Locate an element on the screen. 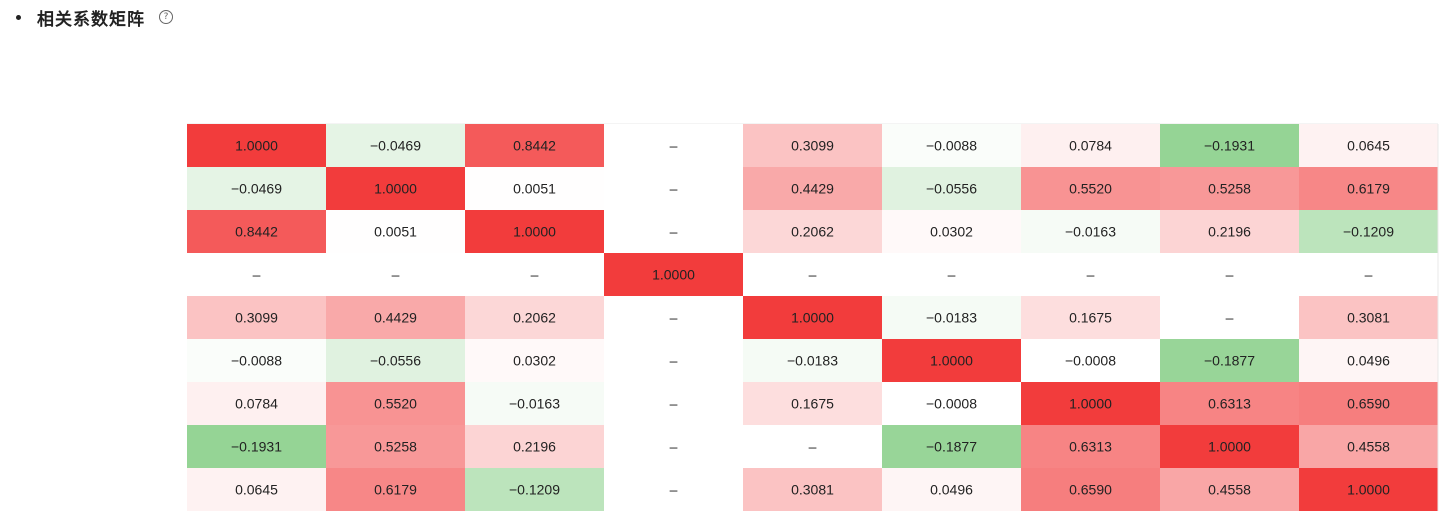 The image size is (1440, 512). cell-value-label: 0.0051 is located at coordinates (534, 189).